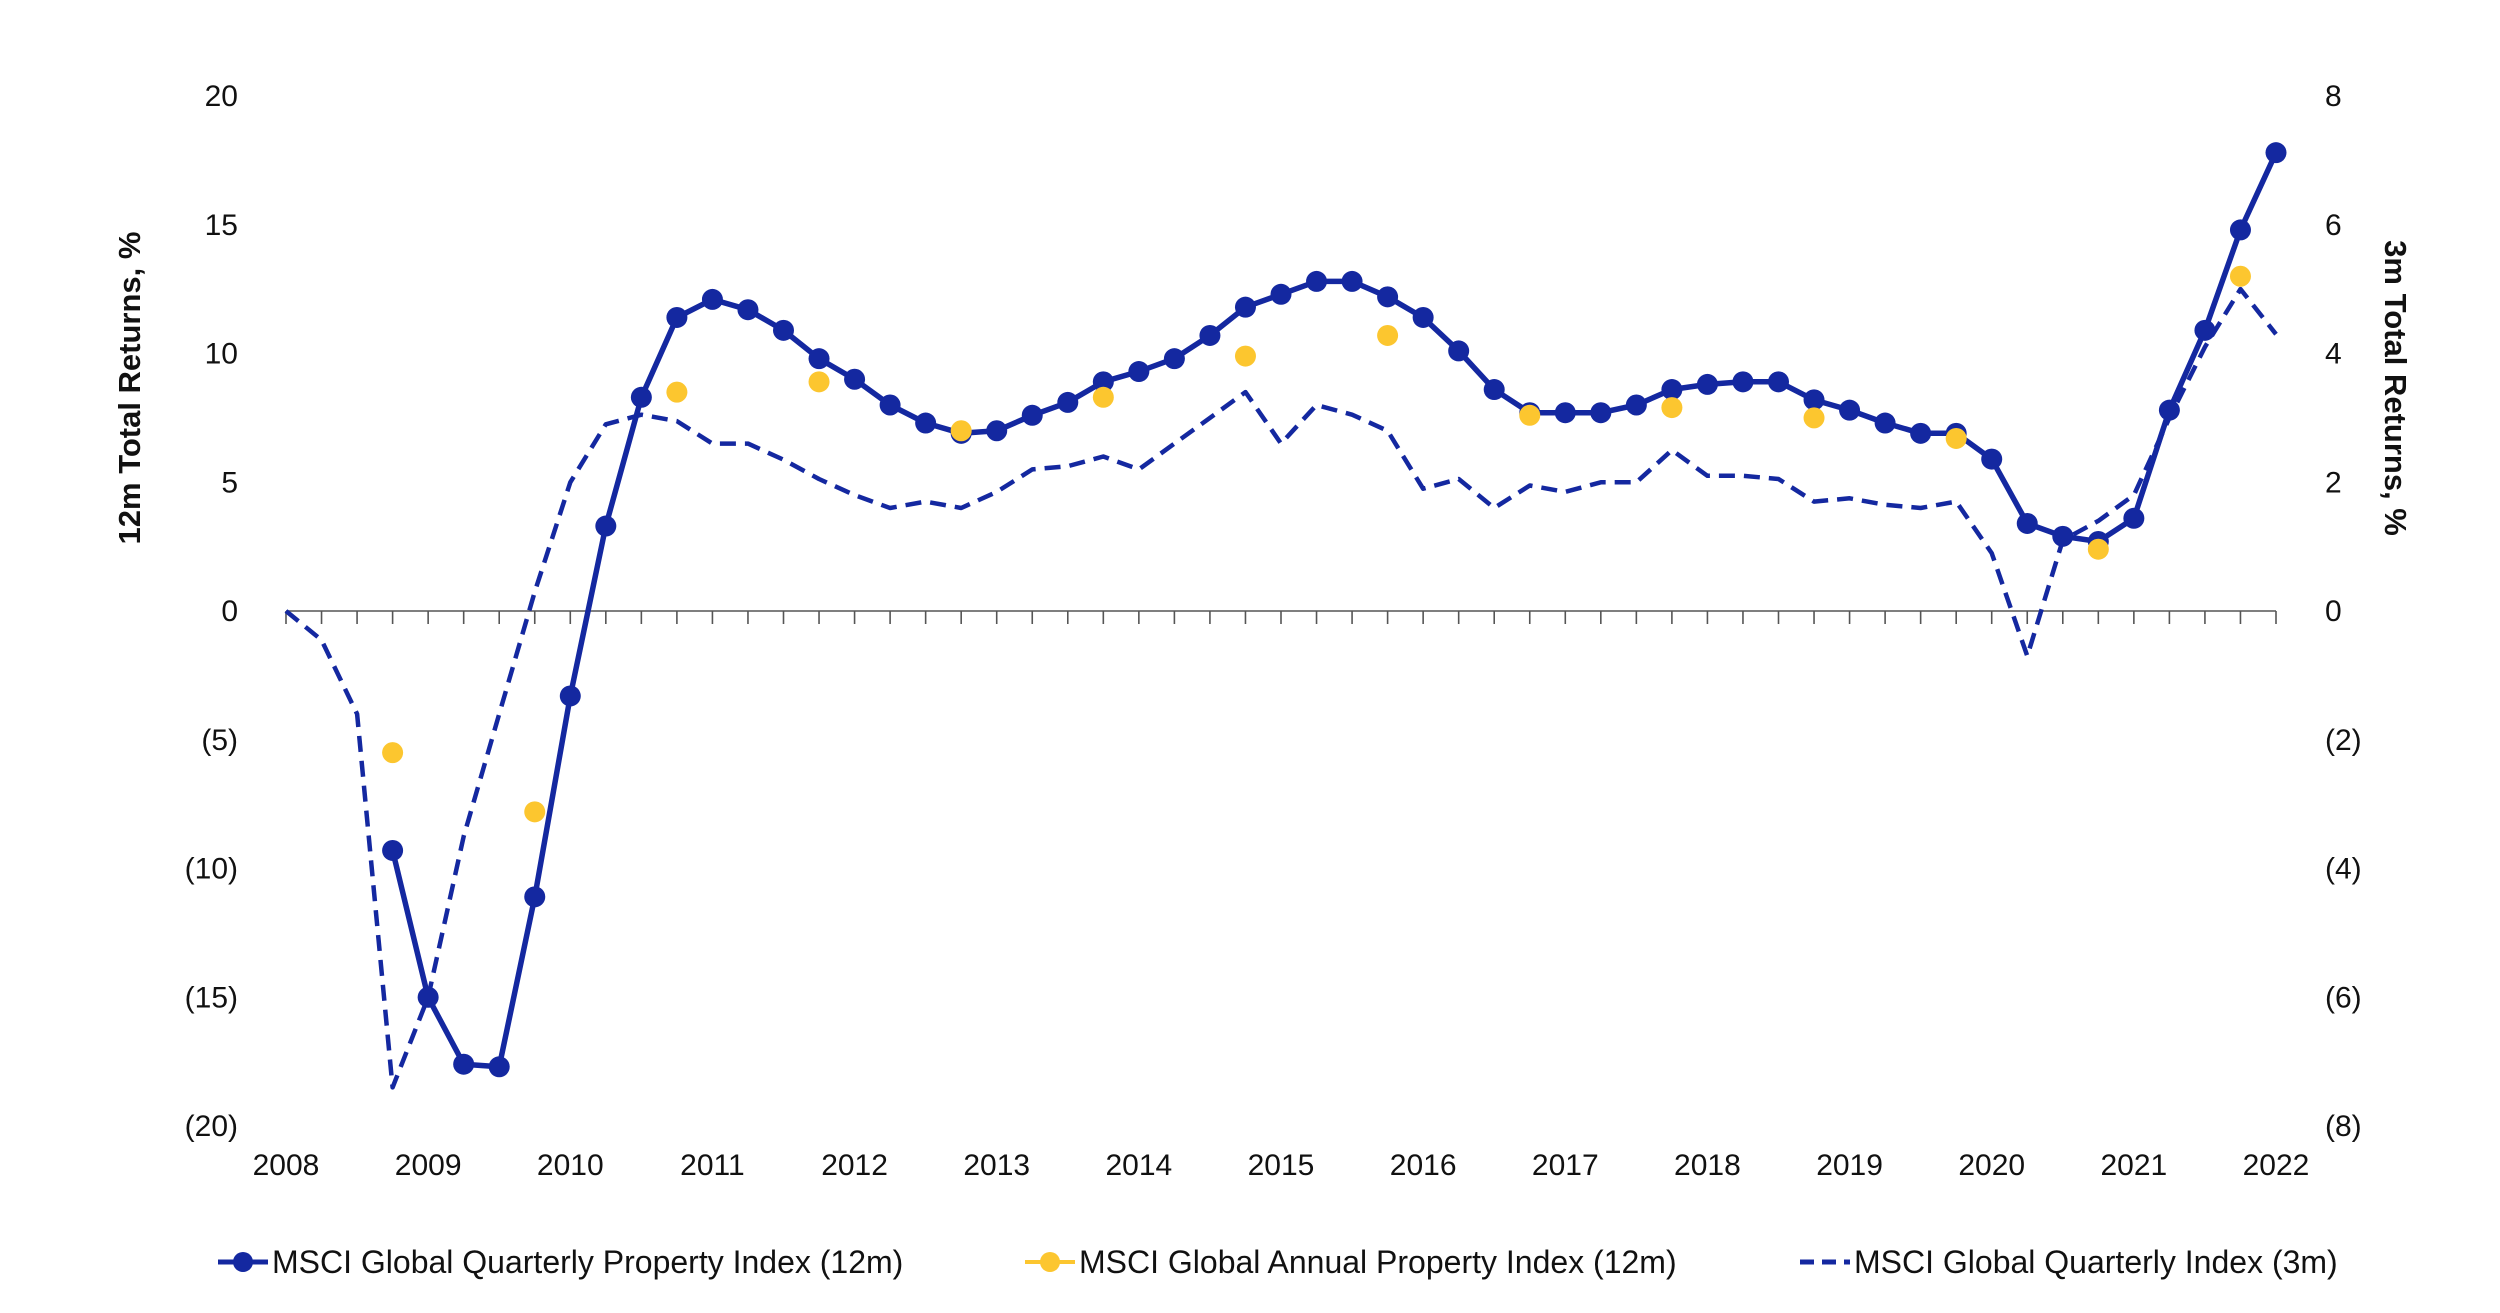  Describe the element at coordinates (2343, 1126) in the screenshot. I see `y-tick-label-right: (8)` at that location.